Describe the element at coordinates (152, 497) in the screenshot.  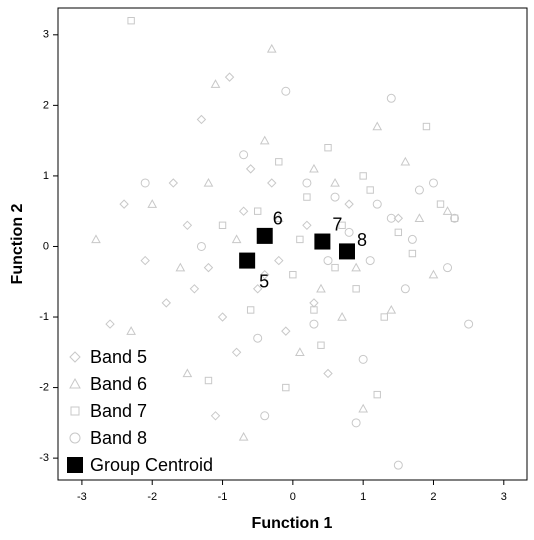
I see `x-tick-label: -2` at that location.